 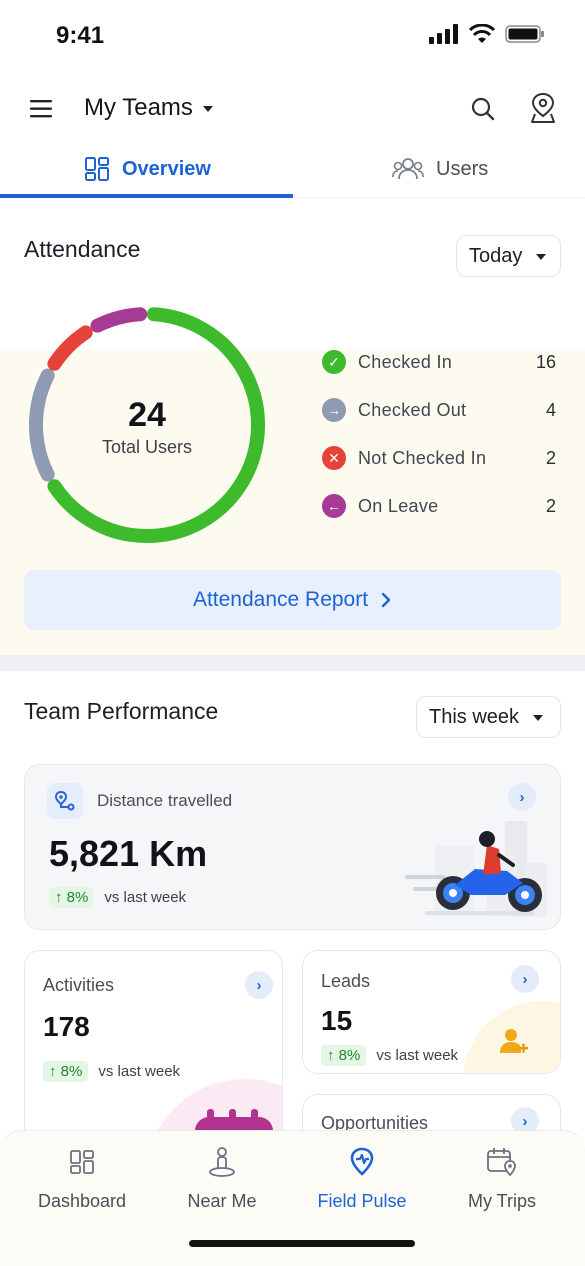 I want to click on attendance-report-button: Attendance Report, so click(x=292, y=600).